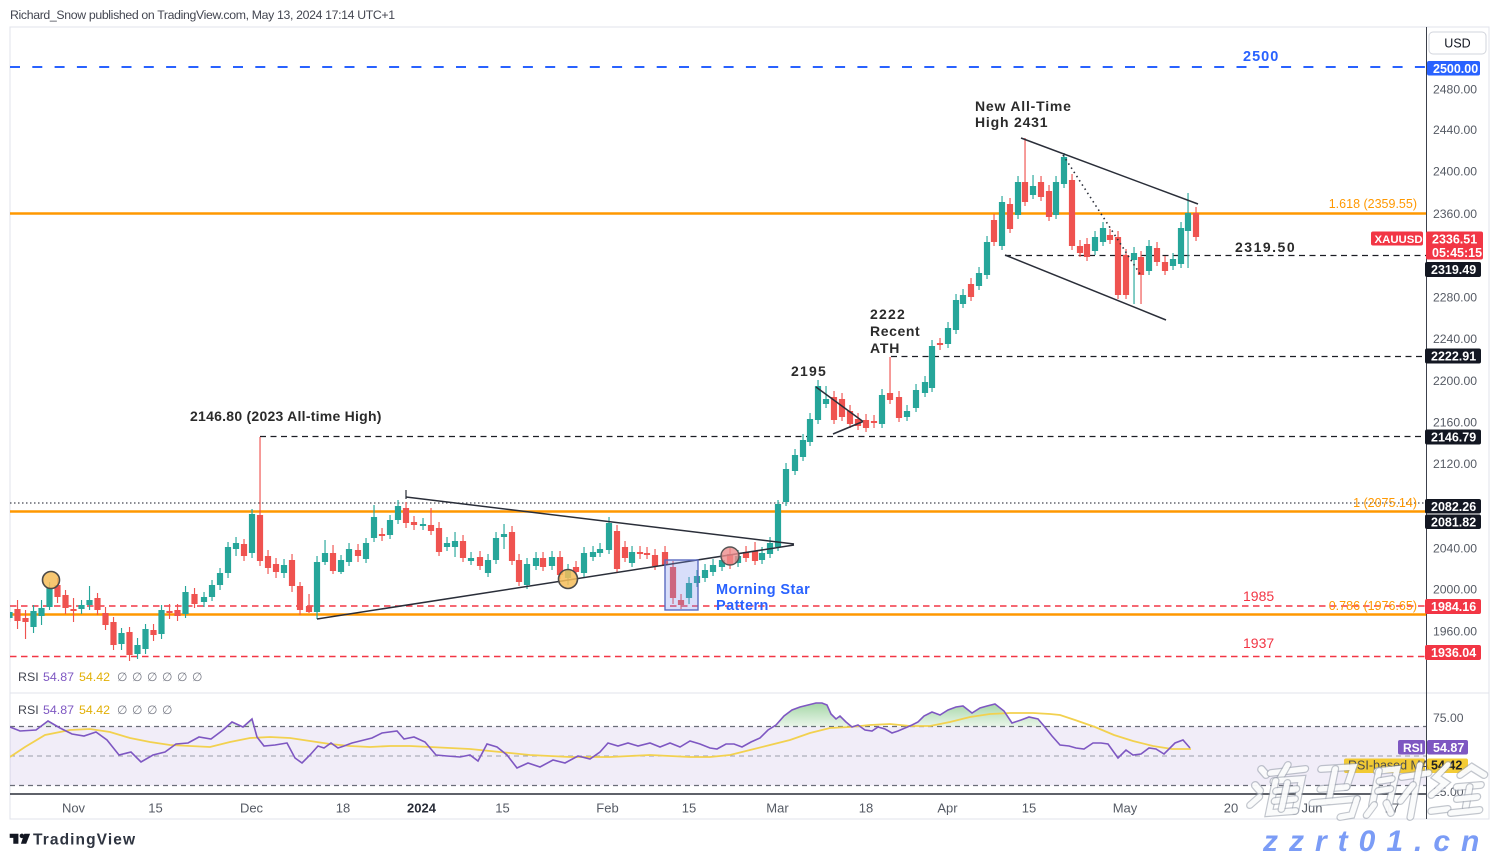 The height and width of the screenshot is (857, 1499). Describe the element at coordinates (1453, 653) in the screenshot. I see `svg-text: 1936.04` at that location.